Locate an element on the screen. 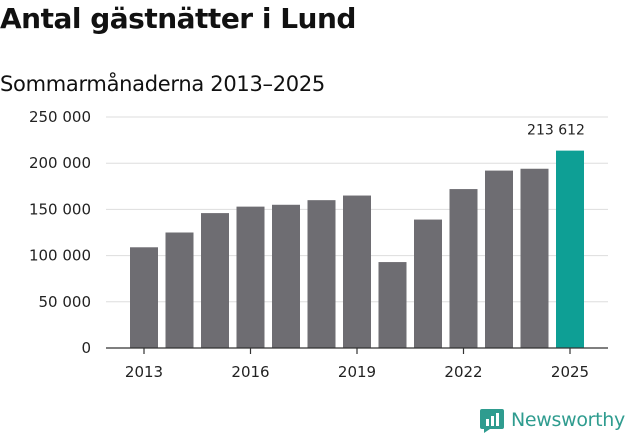  chart-title: Antal gästnätter i Lund is located at coordinates (178, 18).